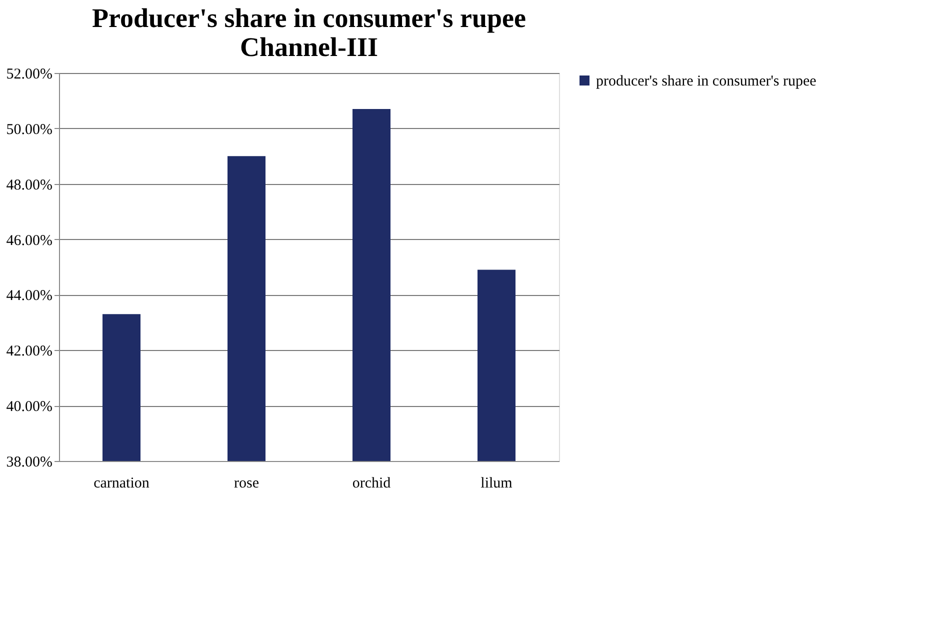 The image size is (928, 620). I want to click on y-tick-label: 42.00%, so click(29, 352).